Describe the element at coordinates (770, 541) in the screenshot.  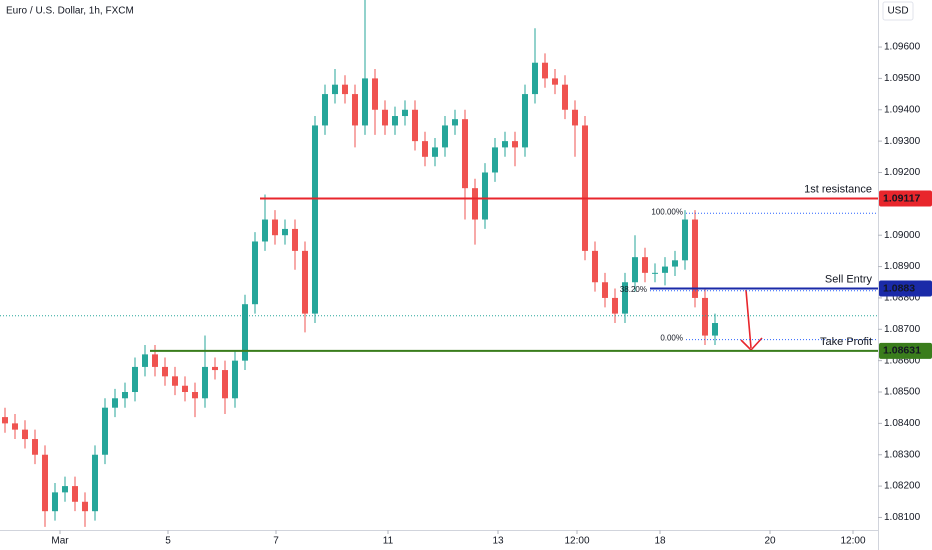
I see `x-tick-label: 20` at that location.